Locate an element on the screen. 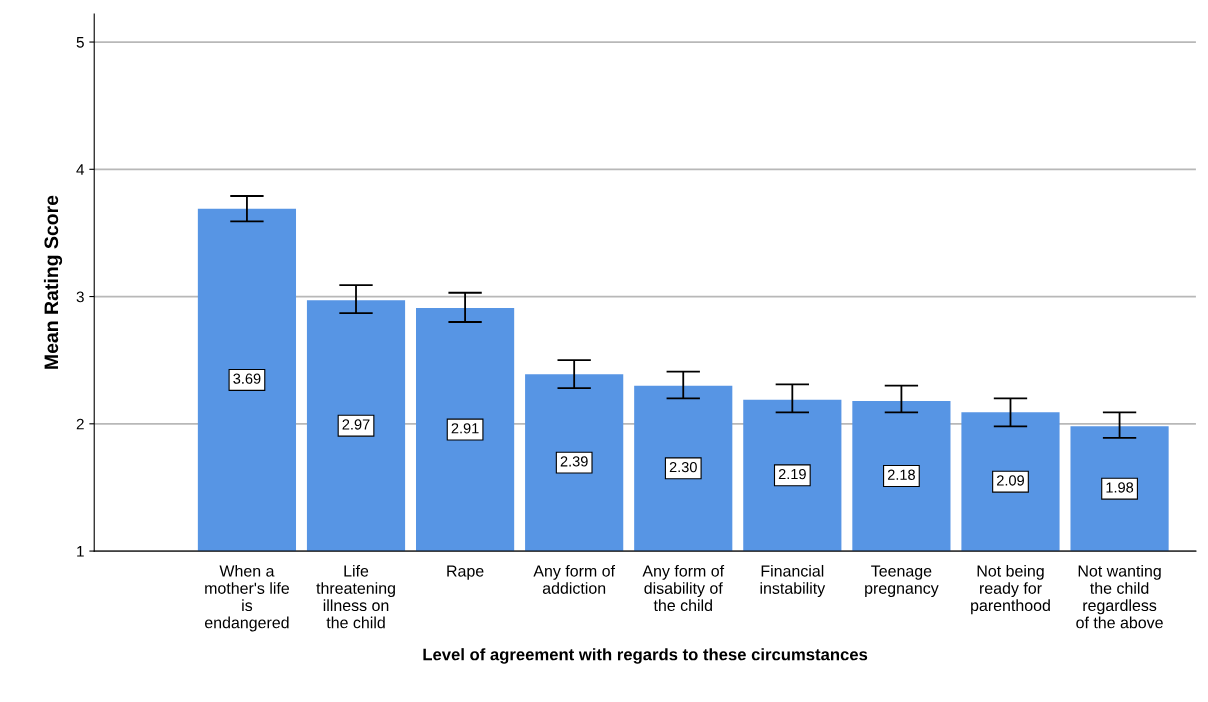 The image size is (1208, 702). x-tick-label: Any form of disability of the child is located at coordinates (683, 588).